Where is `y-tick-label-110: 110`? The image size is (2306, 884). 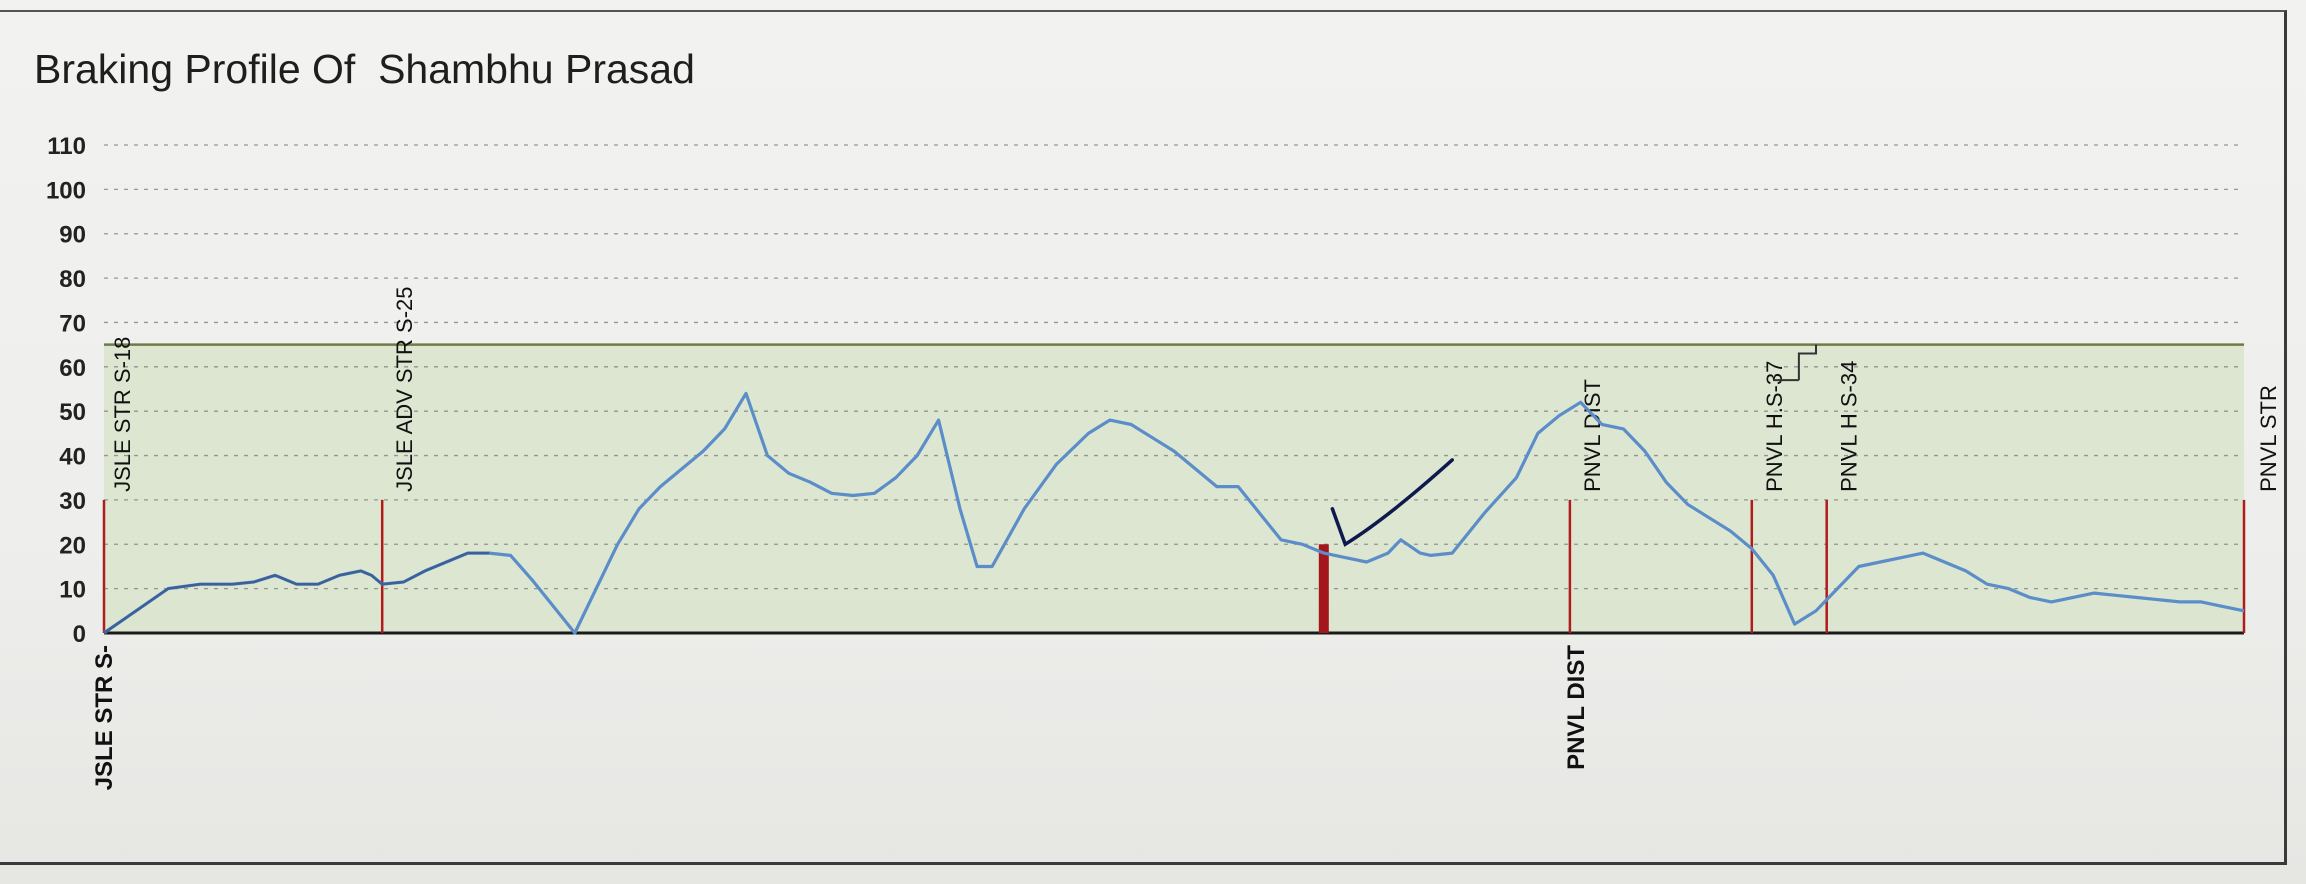 y-tick-label-110: 110 is located at coordinates (66, 146).